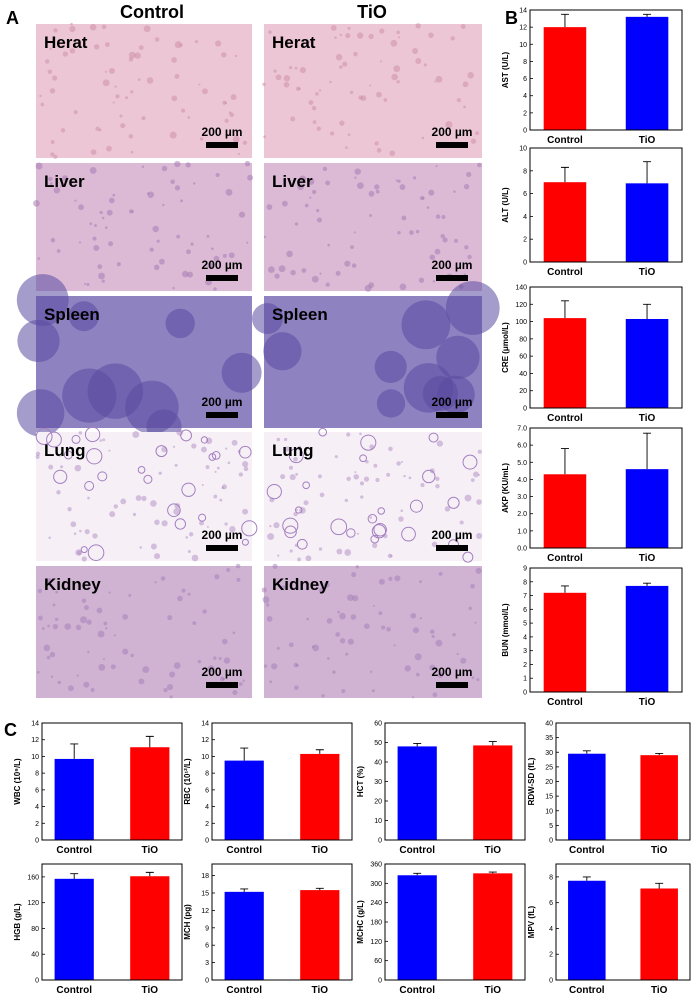 The width and height of the screenshot is (695, 1000). I want to click on tissue-label: Spleen, so click(72, 314).